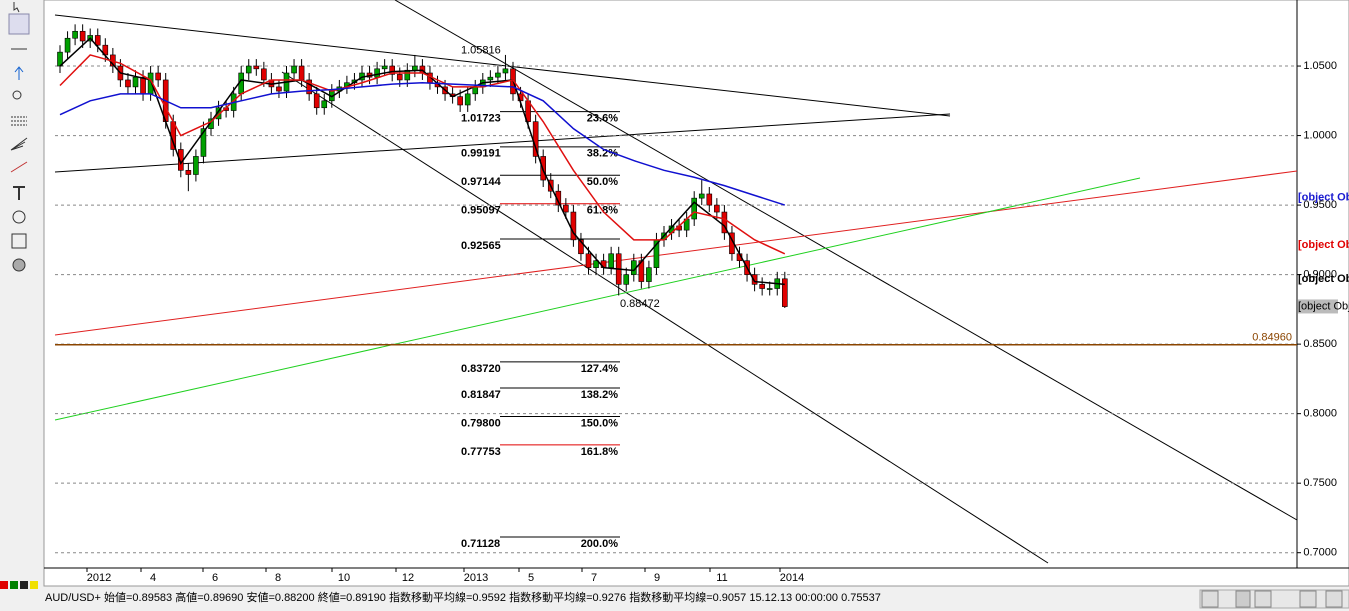 Image resolution: width=1349 pixels, height=611 pixels. What do you see at coordinates (215, 578) in the screenshot?
I see `x-tick-label: 6` at bounding box center [215, 578].